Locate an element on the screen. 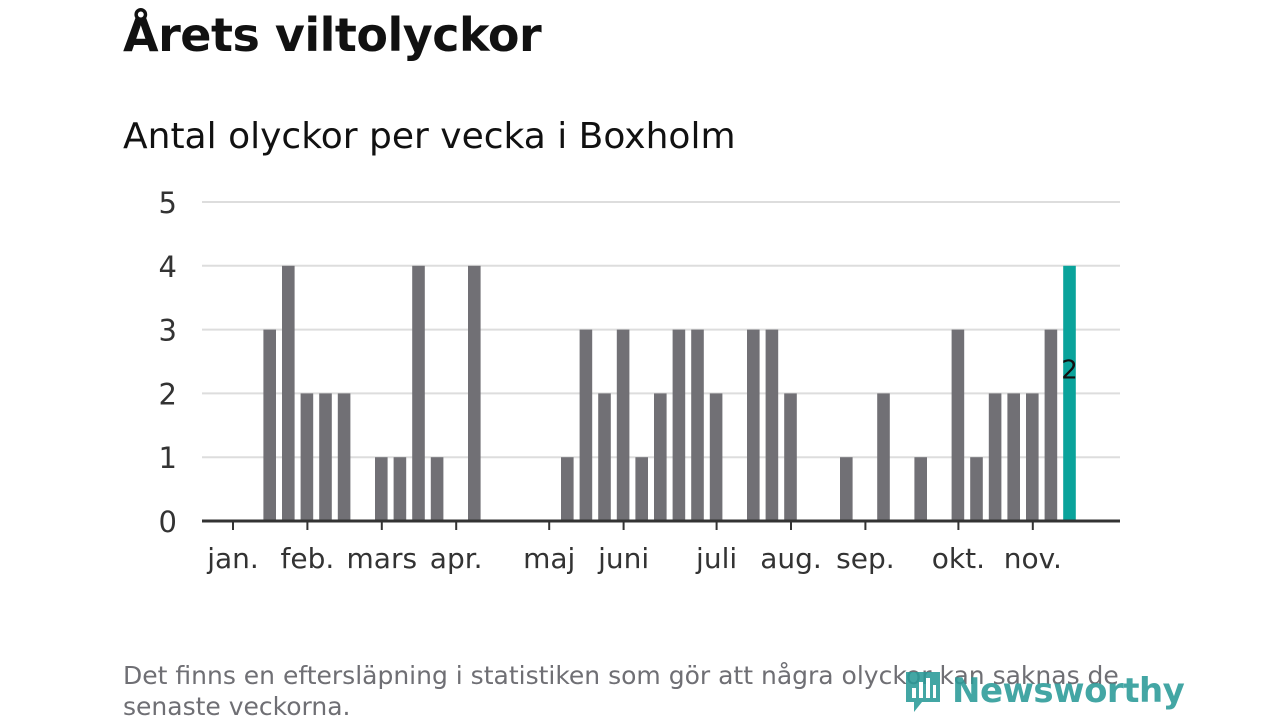  y-tick-label: 3 is located at coordinates (168, 331).